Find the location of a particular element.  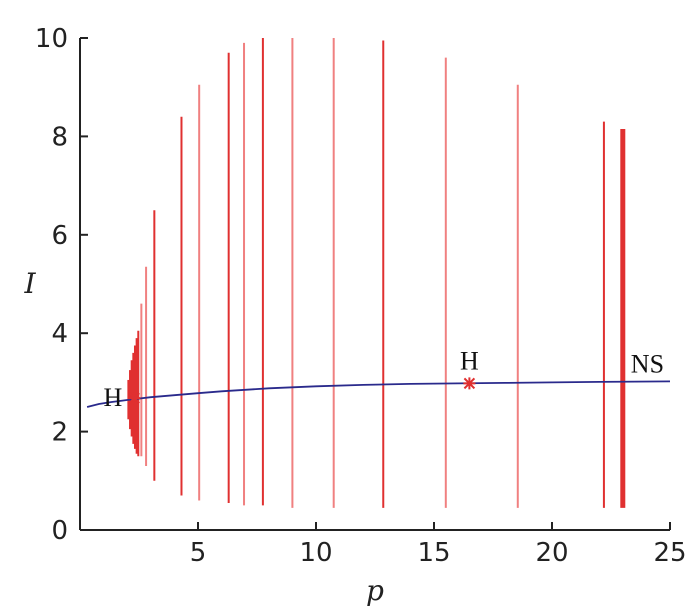

x-axis-label: p is located at coordinates (375, 590).